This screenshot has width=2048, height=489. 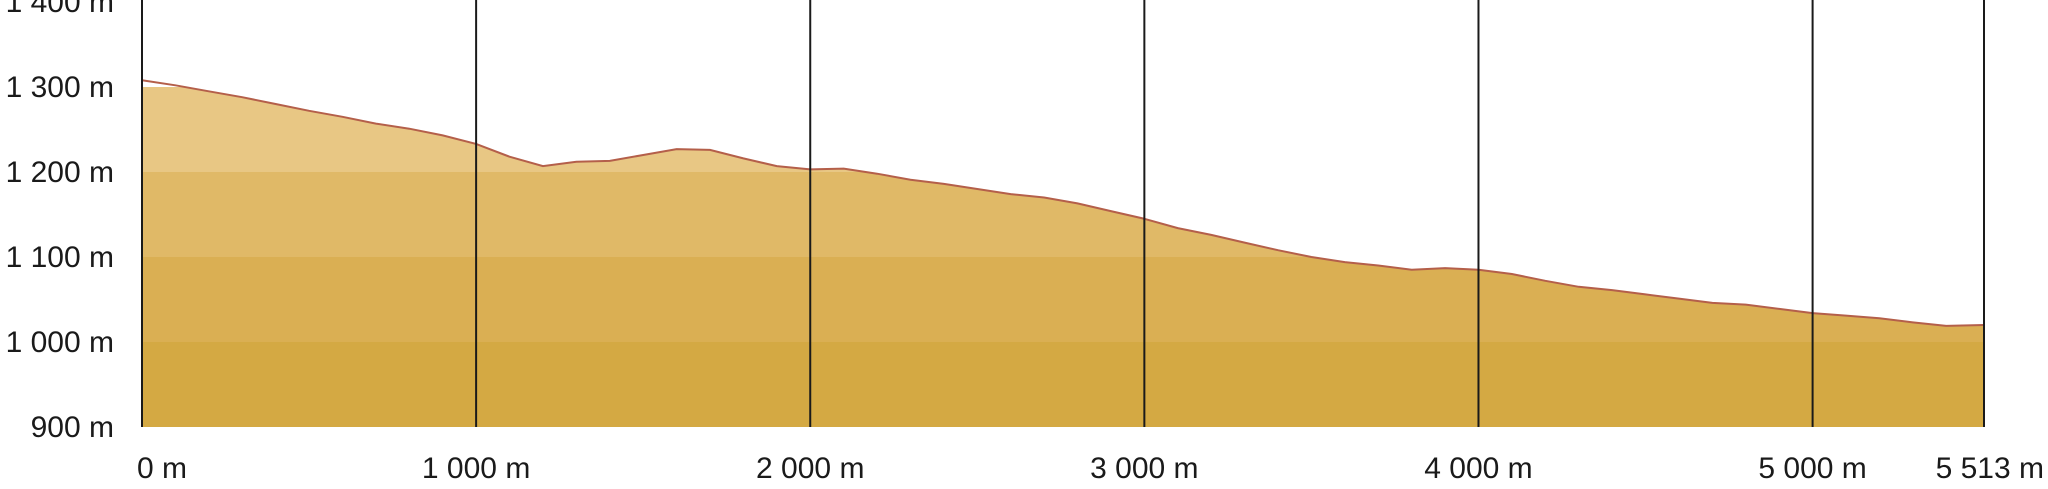 What do you see at coordinates (60, 87) in the screenshot?
I see `y-tick-label: 1 300 m` at bounding box center [60, 87].